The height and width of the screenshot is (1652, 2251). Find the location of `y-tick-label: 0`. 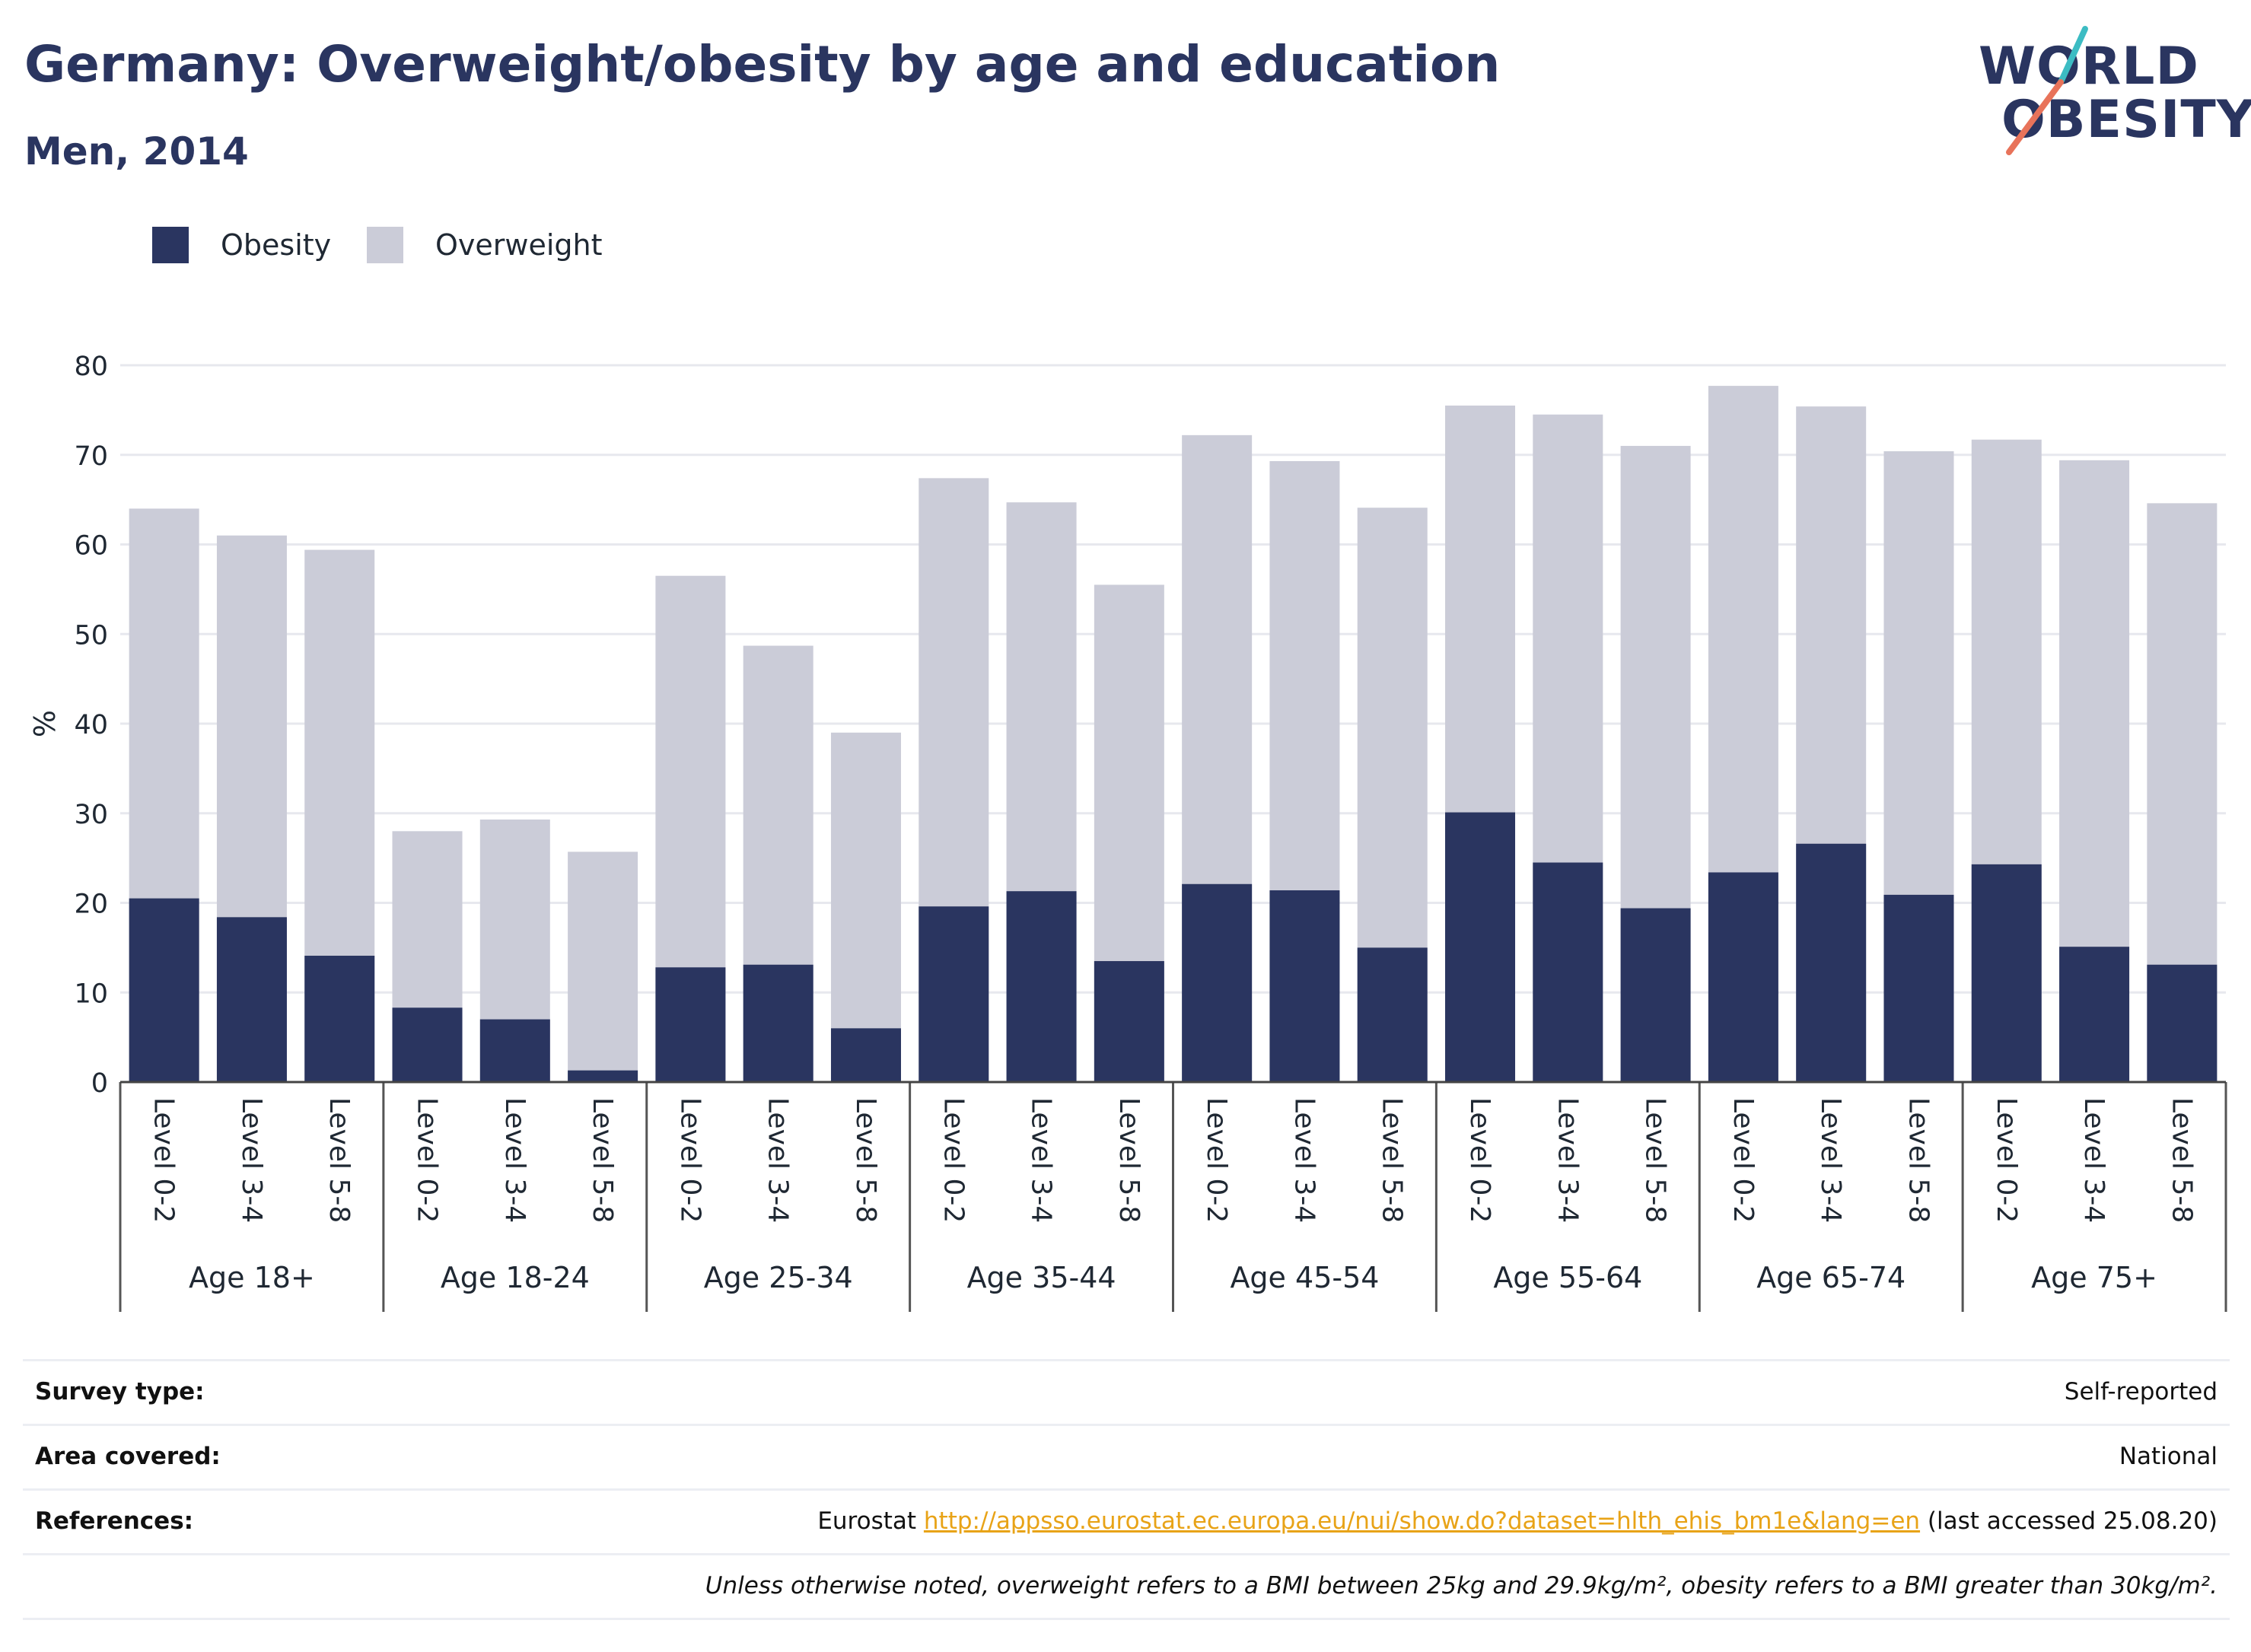

y-tick-label: 0 is located at coordinates (99, 1083).